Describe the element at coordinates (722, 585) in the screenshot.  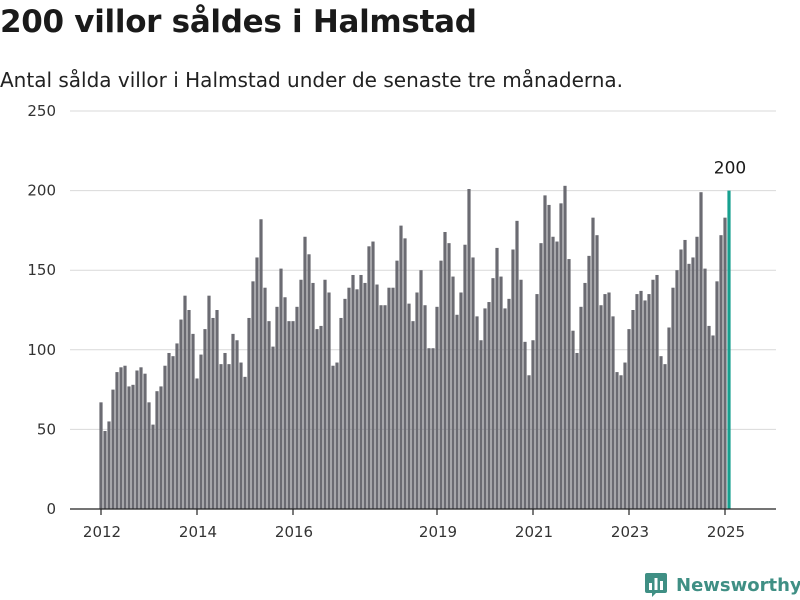
I see `newsworthy-logo: Newsworthy` at that location.